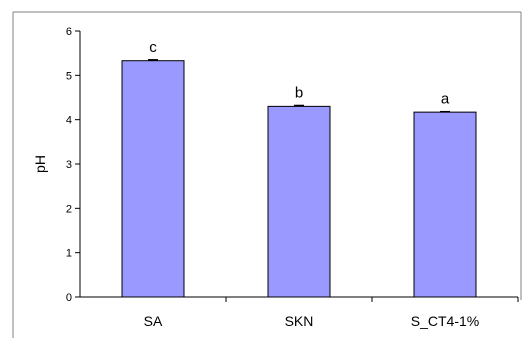  What do you see at coordinates (153, 47) in the screenshot?
I see `data-label: c` at bounding box center [153, 47].